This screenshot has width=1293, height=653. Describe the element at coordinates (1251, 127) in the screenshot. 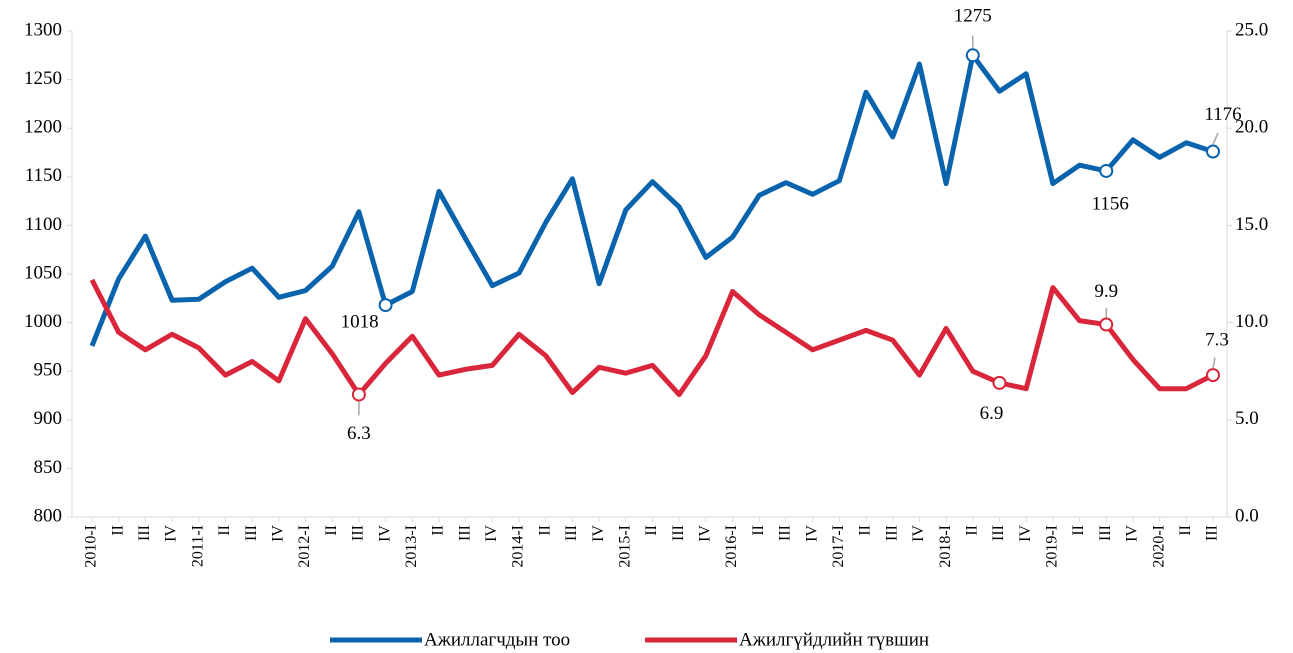

I see `y2-tick-label: 20.0` at that location.